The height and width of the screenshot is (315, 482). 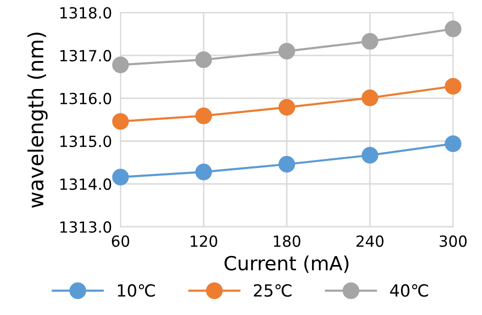 I want to click on legend-label: 40℃, so click(x=409, y=290).